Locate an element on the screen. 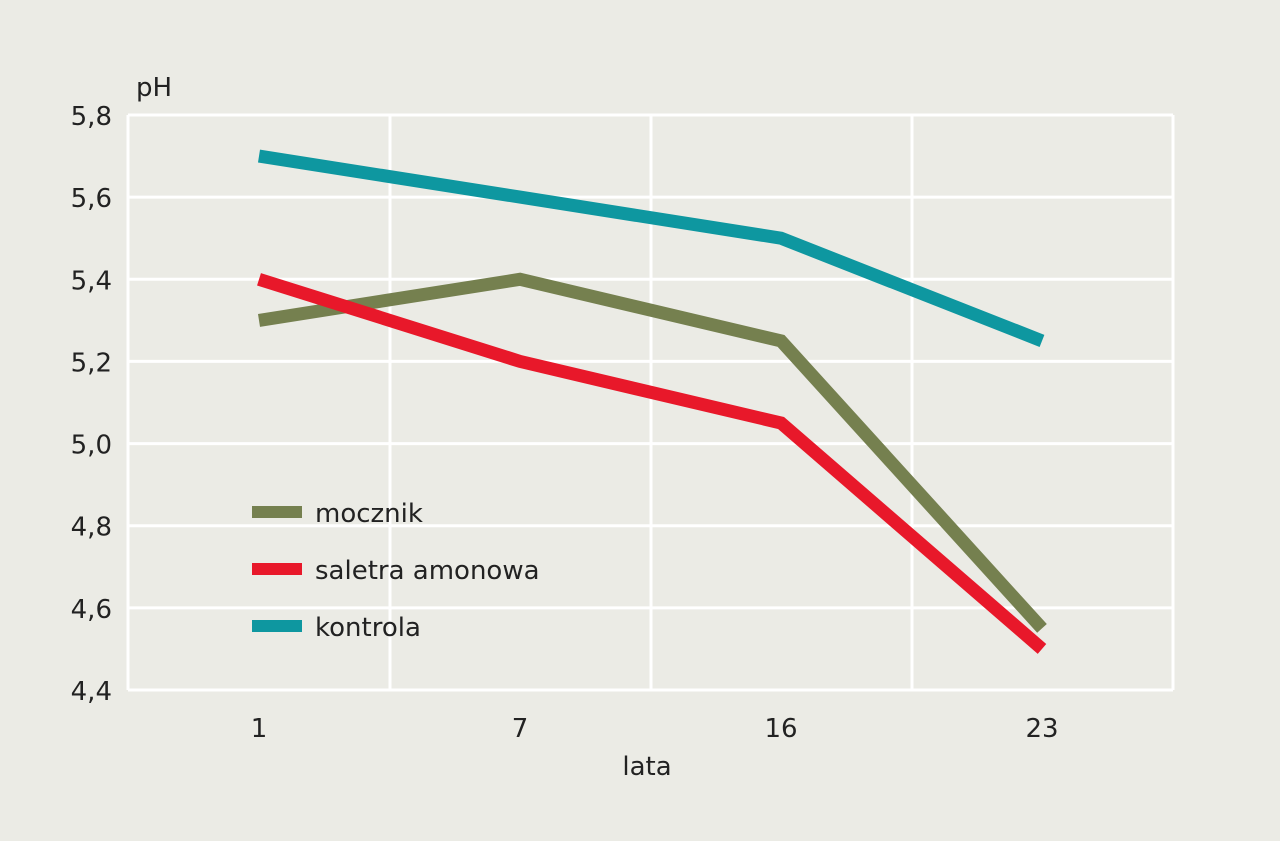 This screenshot has height=841, width=1280. y-tick-label: 5,6 is located at coordinates (91, 199).